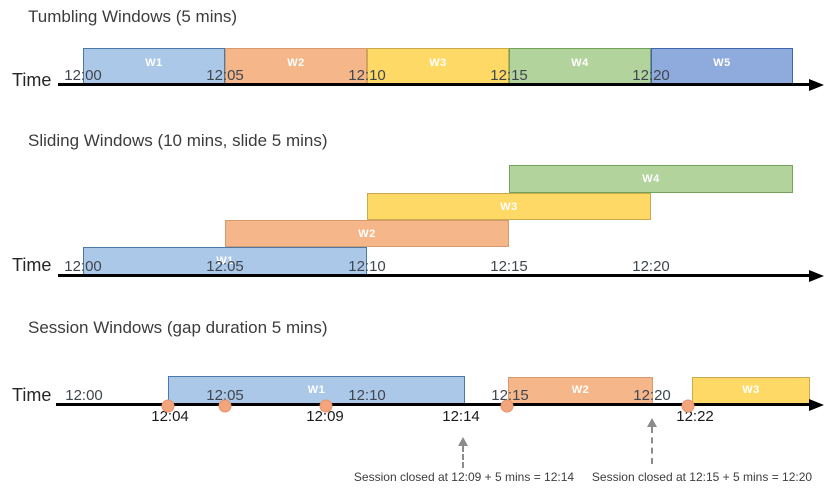  What do you see at coordinates (722, 63) in the screenshot?
I see `window-label: W5` at bounding box center [722, 63].